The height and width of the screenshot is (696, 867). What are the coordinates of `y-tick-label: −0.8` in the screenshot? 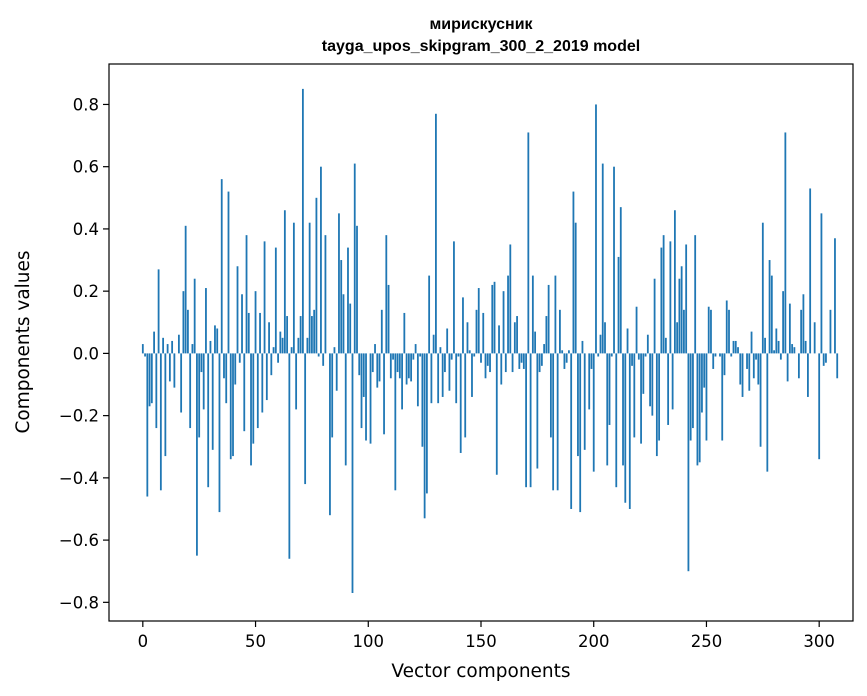 It's located at (79, 602).